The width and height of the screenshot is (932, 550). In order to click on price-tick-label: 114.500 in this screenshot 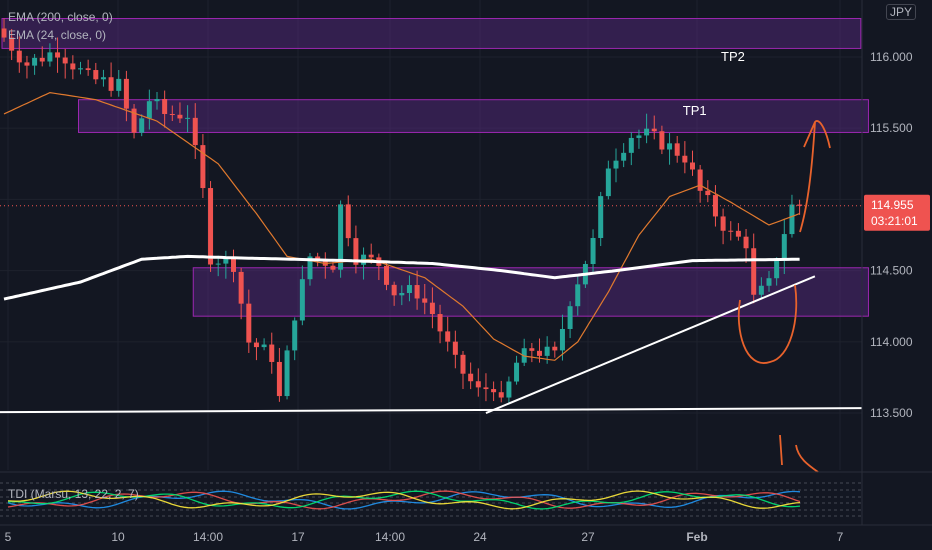, I will do `click(891, 271)`.